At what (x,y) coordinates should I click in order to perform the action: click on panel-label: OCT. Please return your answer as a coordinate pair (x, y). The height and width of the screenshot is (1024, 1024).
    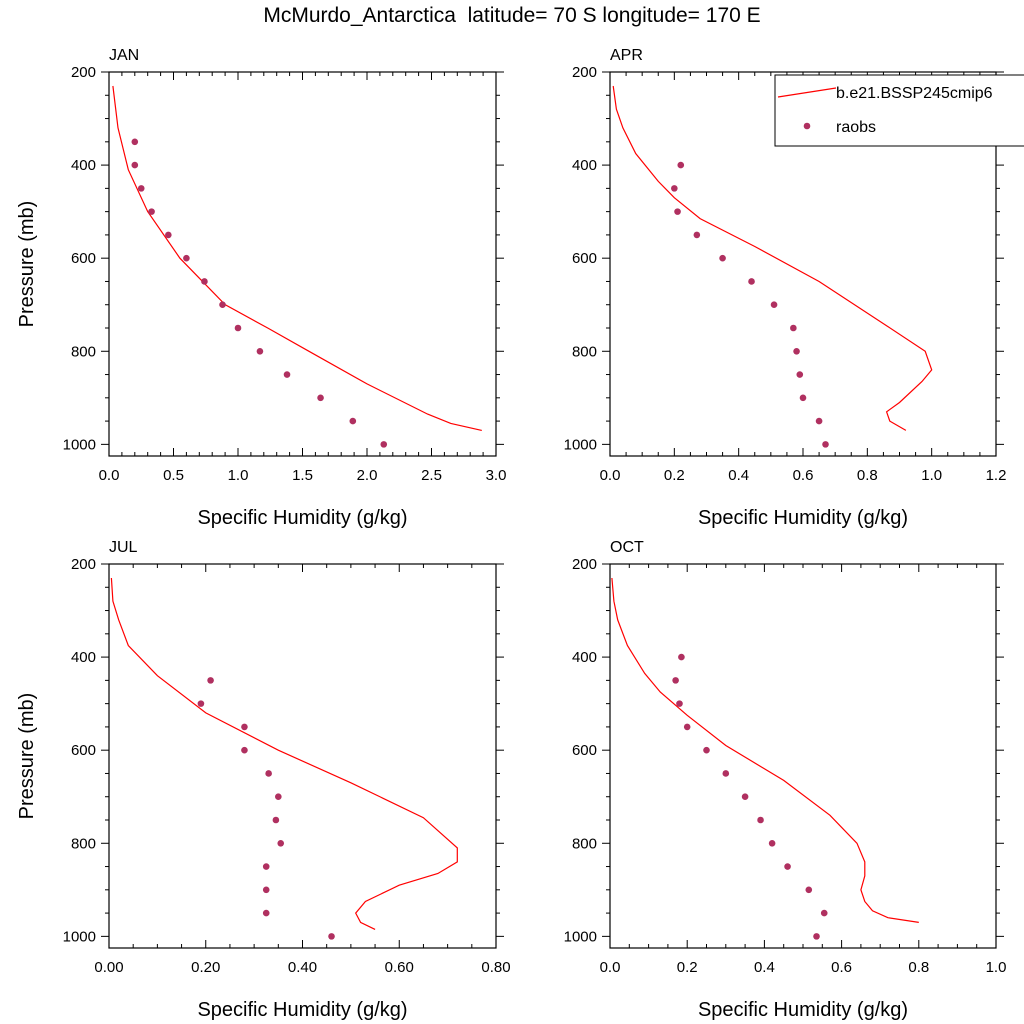
    Looking at the image, I should click on (627, 547).